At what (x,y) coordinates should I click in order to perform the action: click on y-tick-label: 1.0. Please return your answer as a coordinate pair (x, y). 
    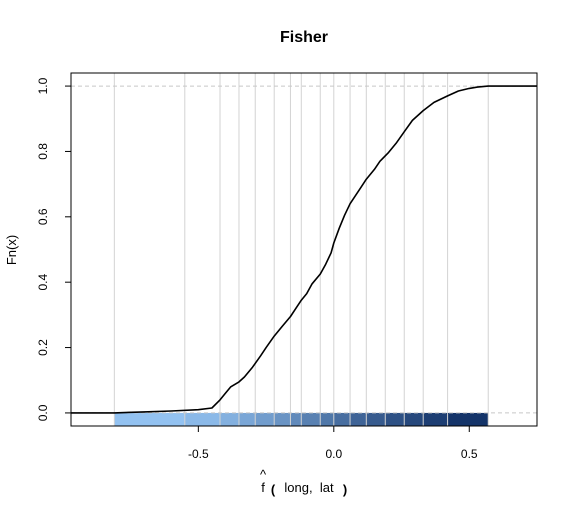
    Looking at the image, I should click on (43, 85).